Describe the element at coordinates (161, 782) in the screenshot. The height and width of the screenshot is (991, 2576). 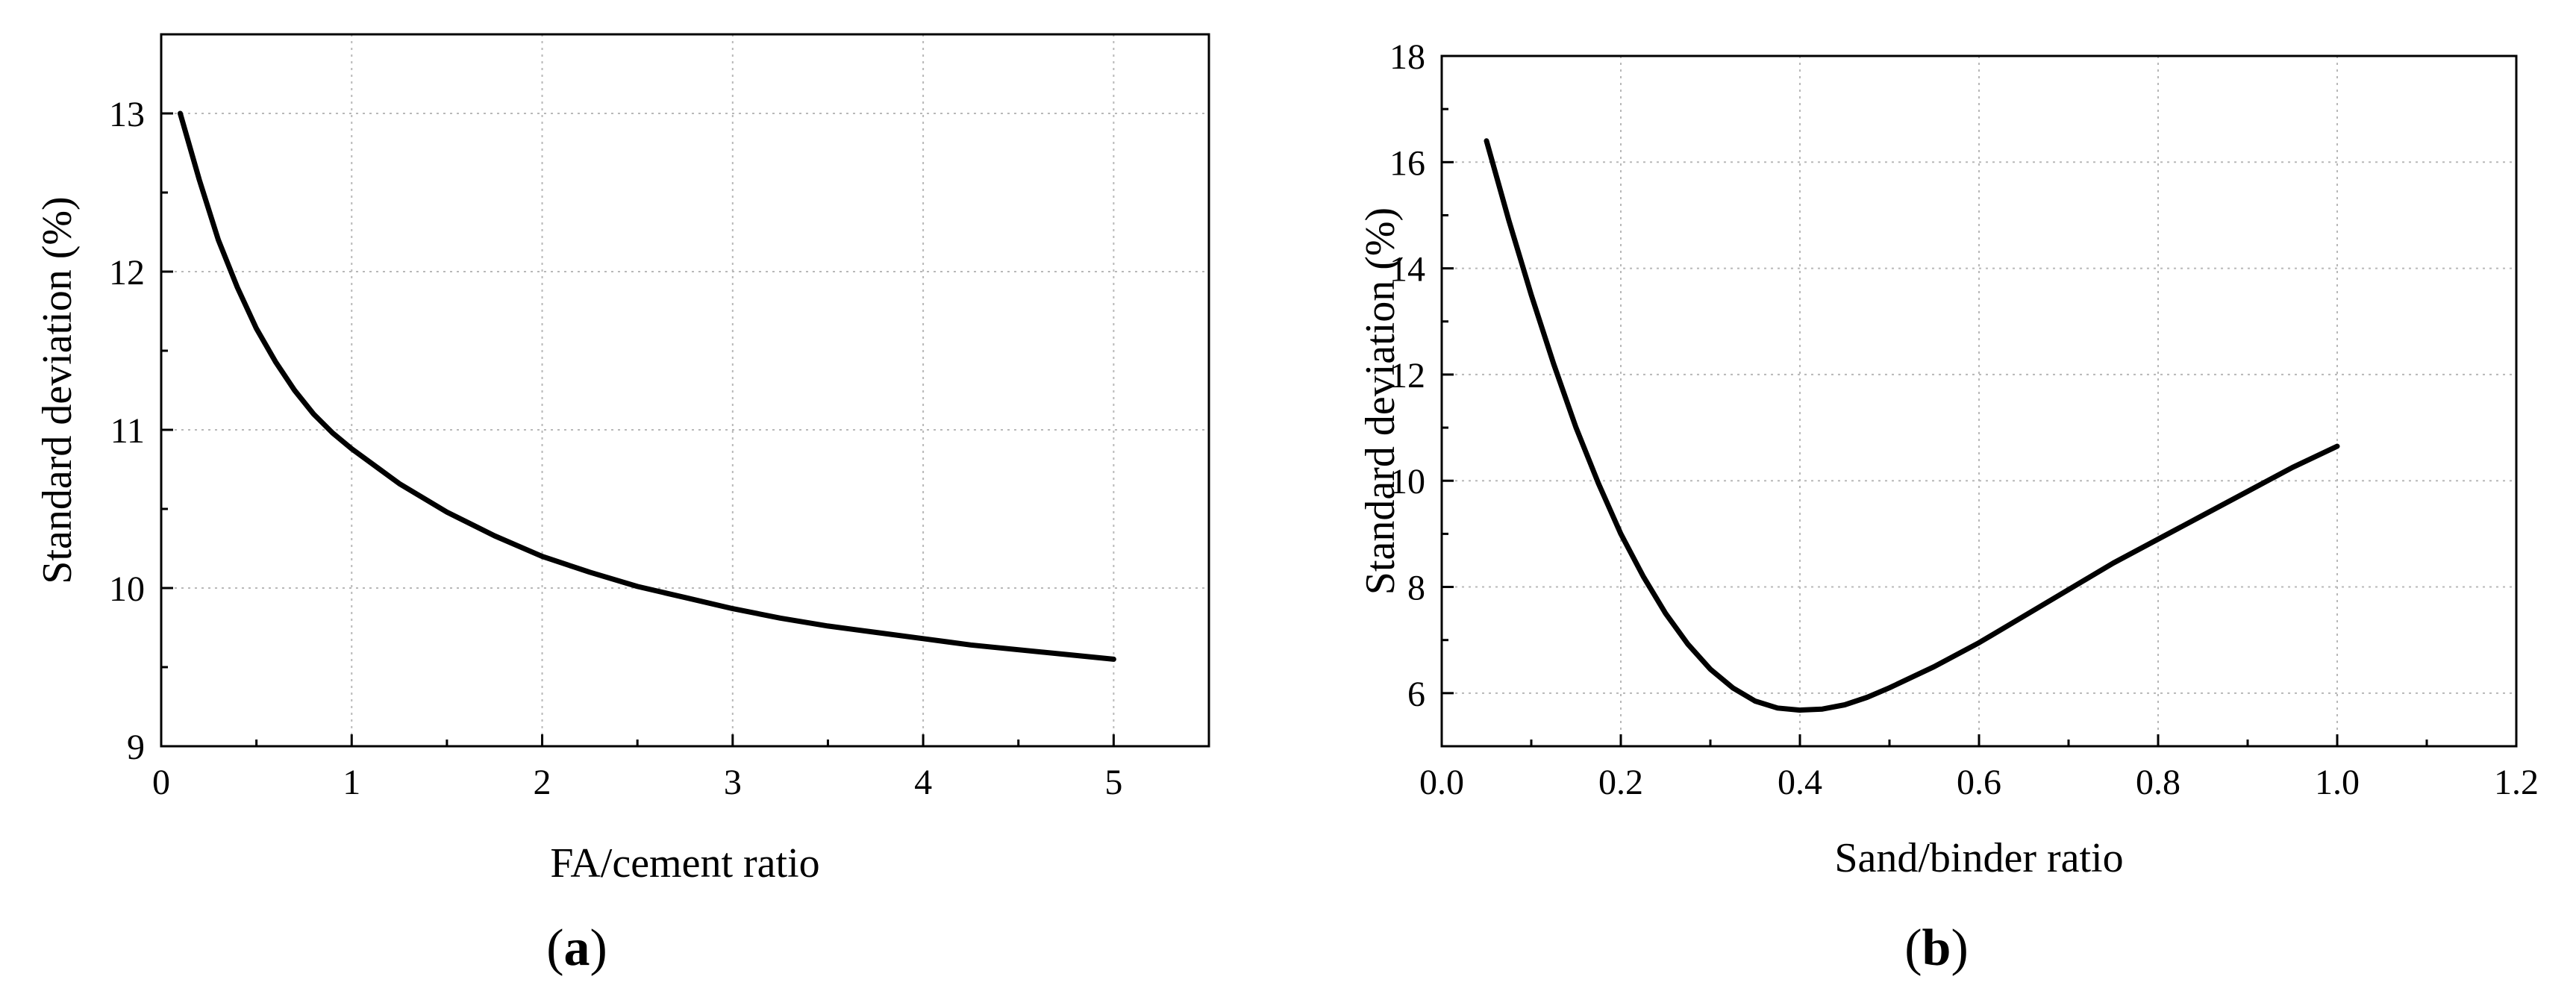
I see `x-tick-label-a-0: 0` at that location.